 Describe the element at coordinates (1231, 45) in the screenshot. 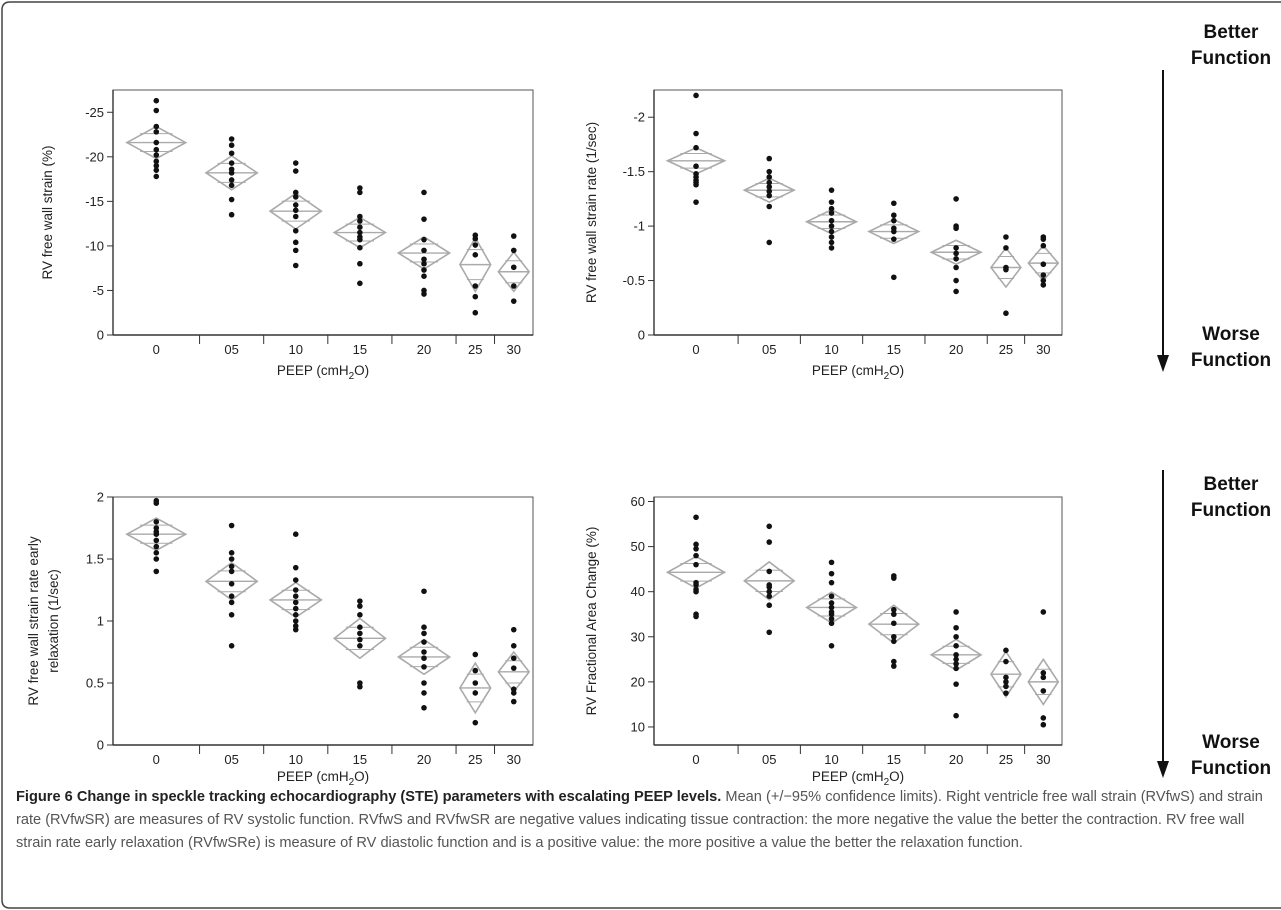

I see `better-function-label-top: Better Function` at that location.